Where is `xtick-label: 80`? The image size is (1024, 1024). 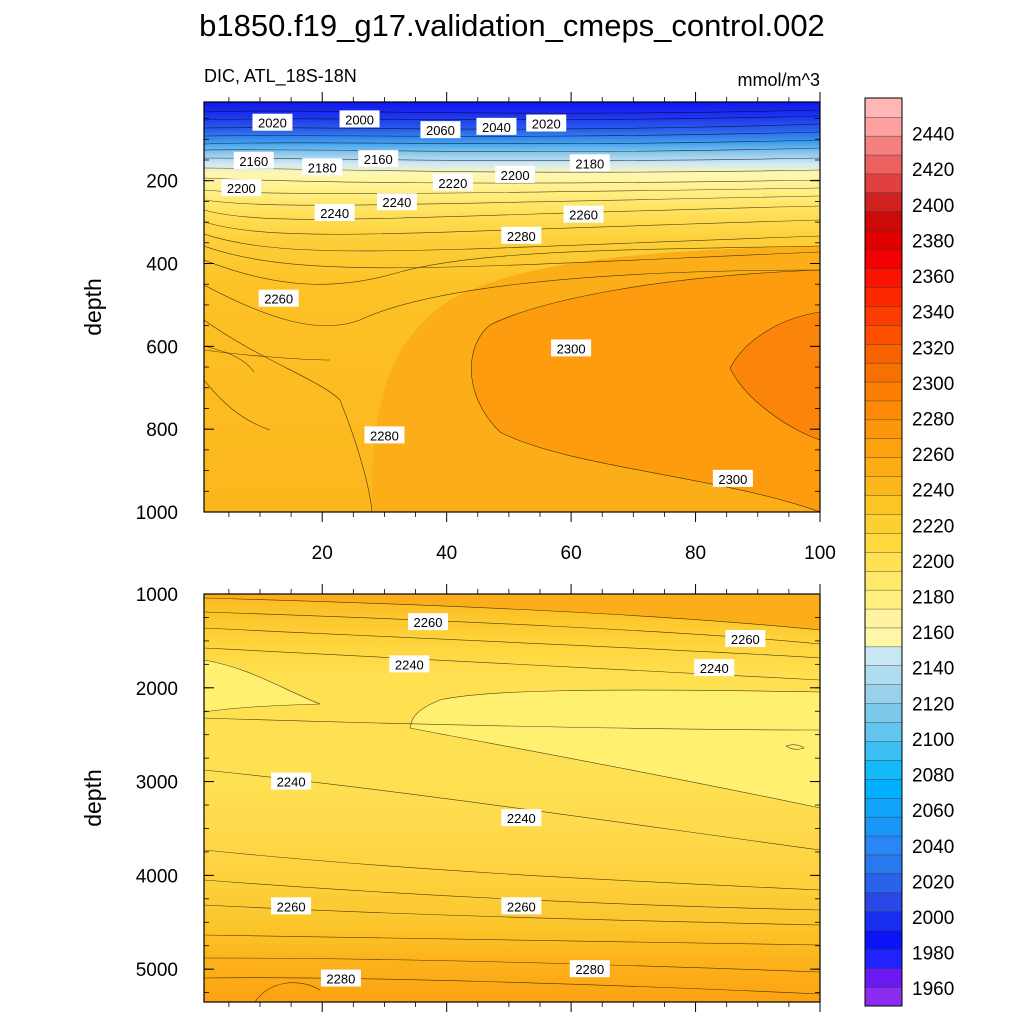
xtick-label: 80 is located at coordinates (695, 553).